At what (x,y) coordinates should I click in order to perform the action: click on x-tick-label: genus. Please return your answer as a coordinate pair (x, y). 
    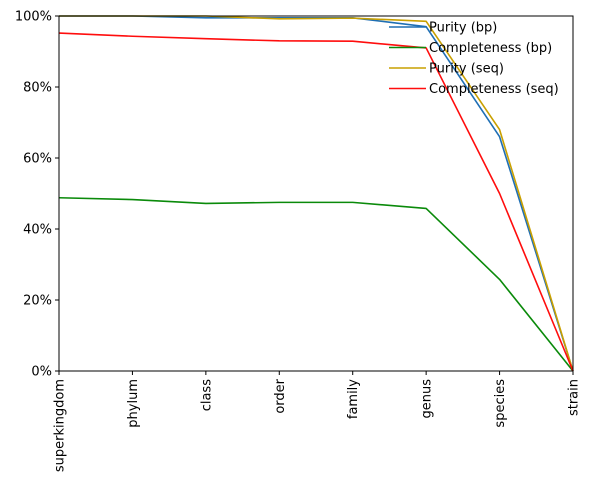
    Looking at the image, I should click on (427, 399).